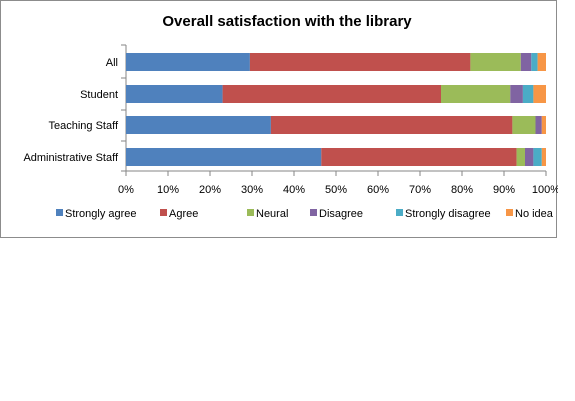 The image size is (575, 401). What do you see at coordinates (272, 214) in the screenshot?
I see `legend-label: Neural` at bounding box center [272, 214].